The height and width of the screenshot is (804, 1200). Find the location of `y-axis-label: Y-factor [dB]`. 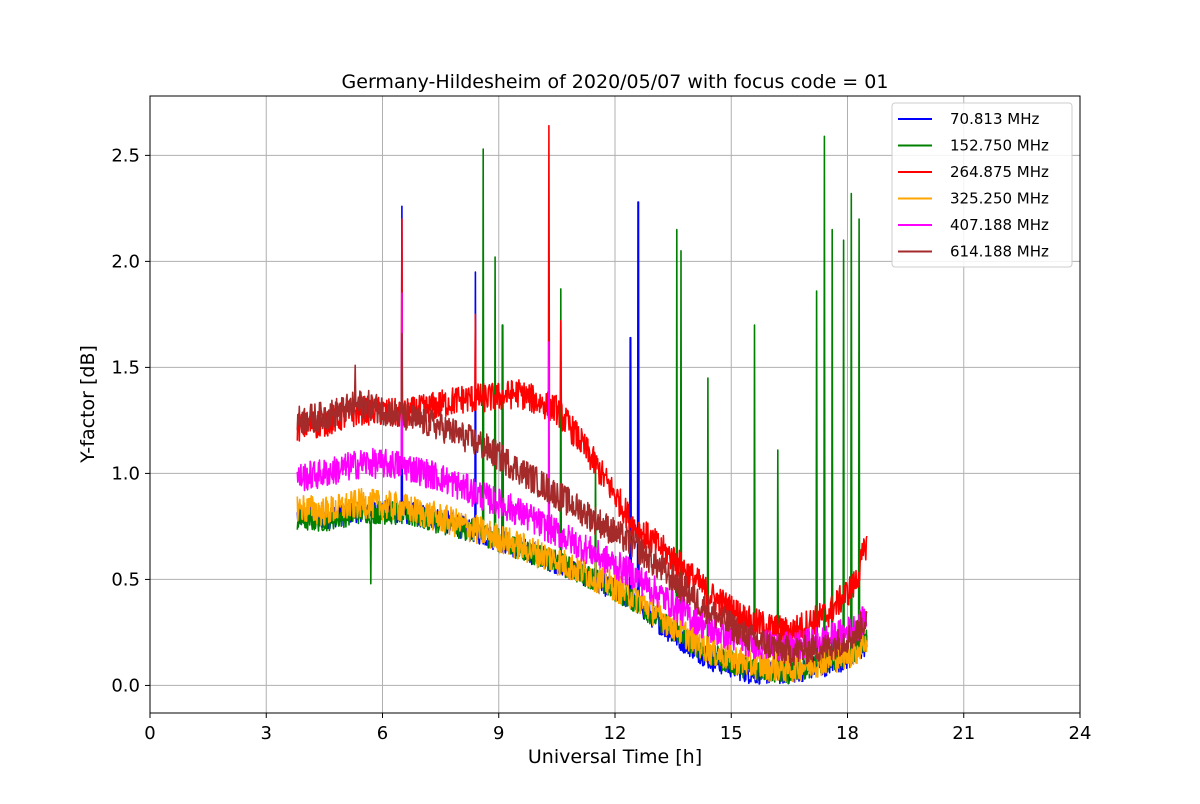

y-axis-label: Y-factor [dB] is located at coordinates (88, 404).